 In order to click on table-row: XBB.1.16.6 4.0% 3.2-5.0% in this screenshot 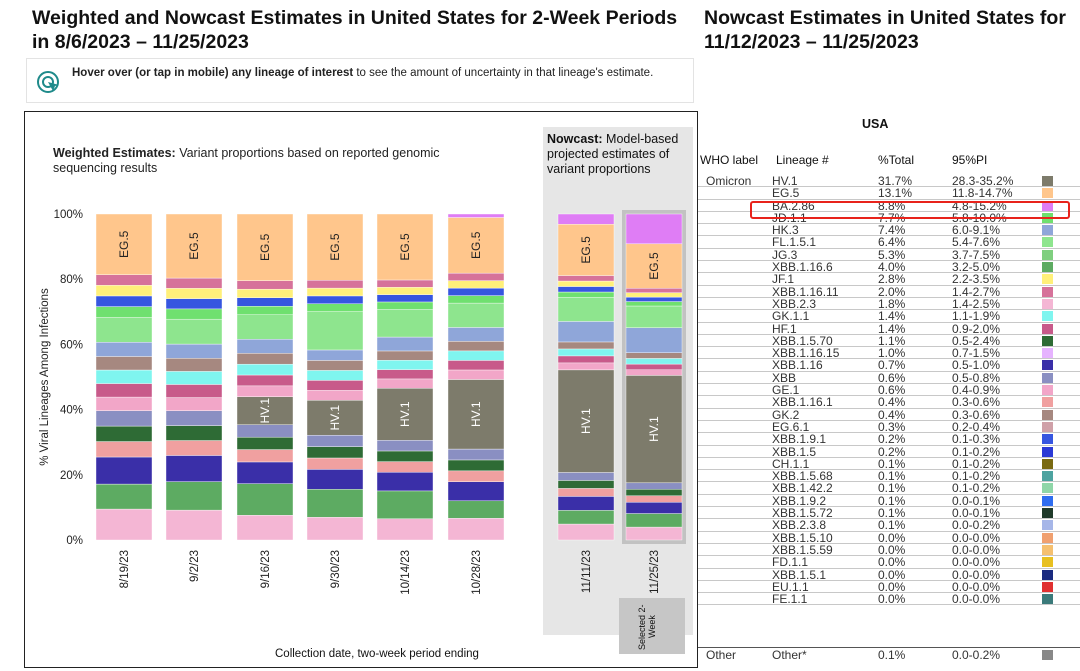, I will do `click(889, 267)`.